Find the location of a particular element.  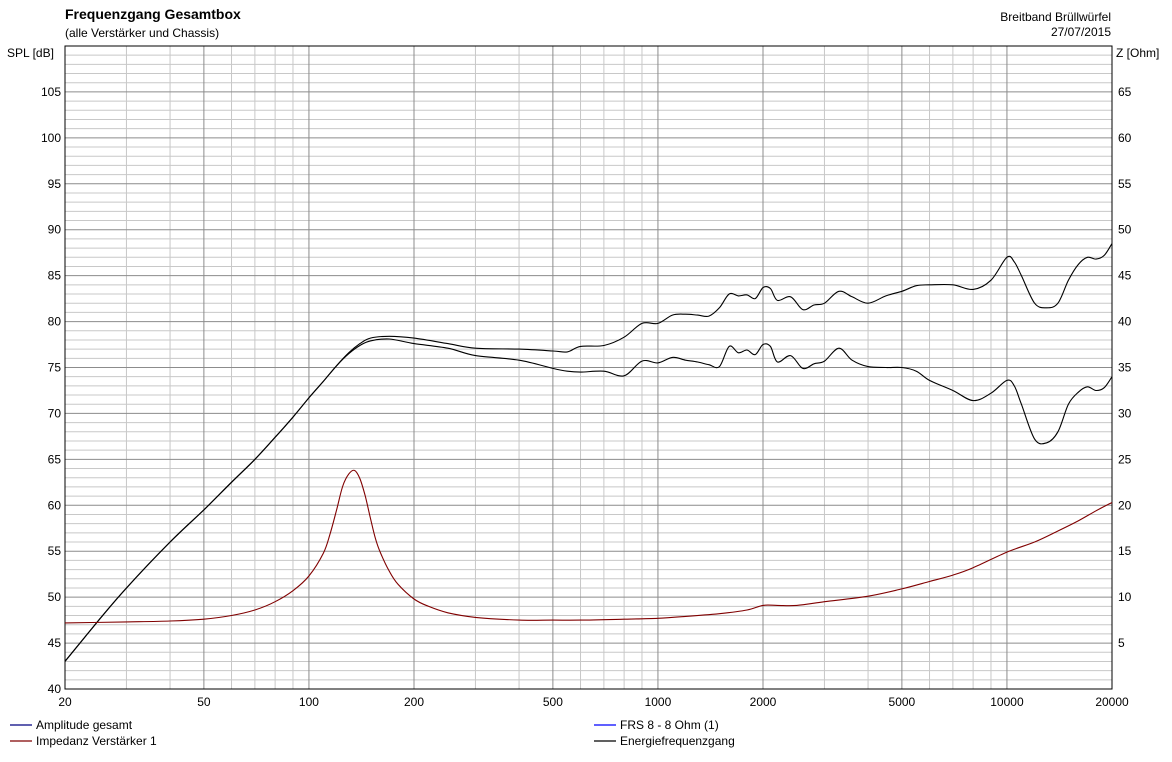

y2-tick-label: 65 is located at coordinates (1125, 92).